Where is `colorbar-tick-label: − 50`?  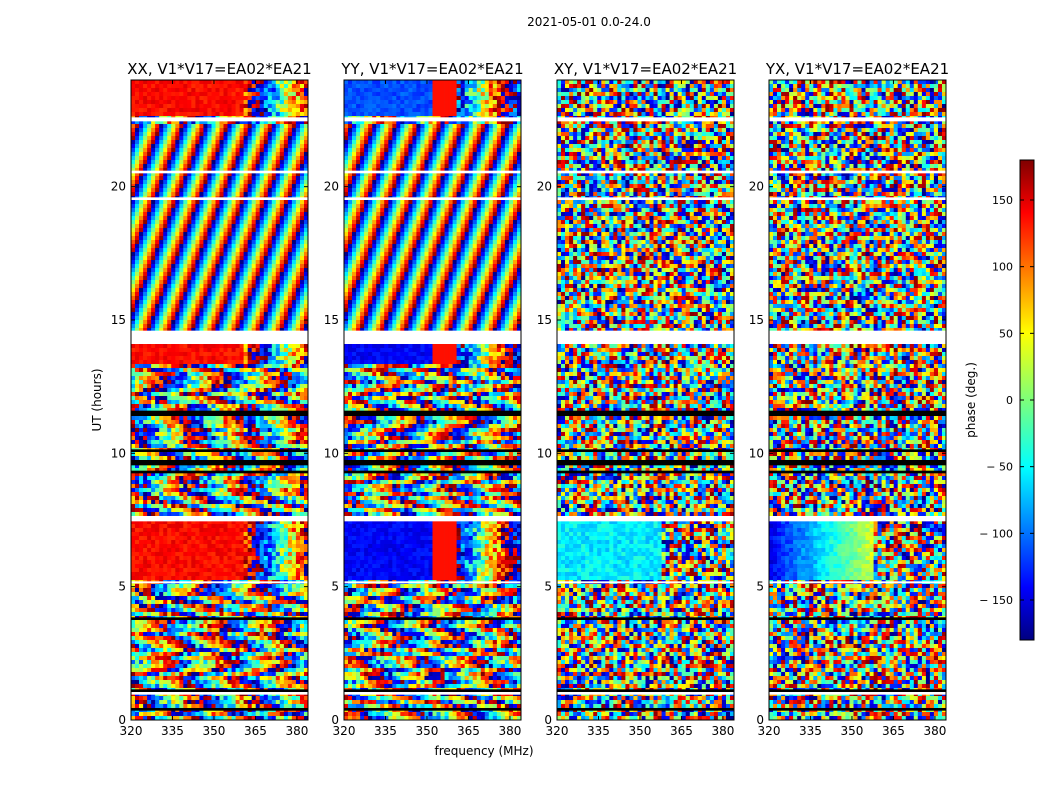 colorbar-tick-label: − 50 is located at coordinates (999, 467).